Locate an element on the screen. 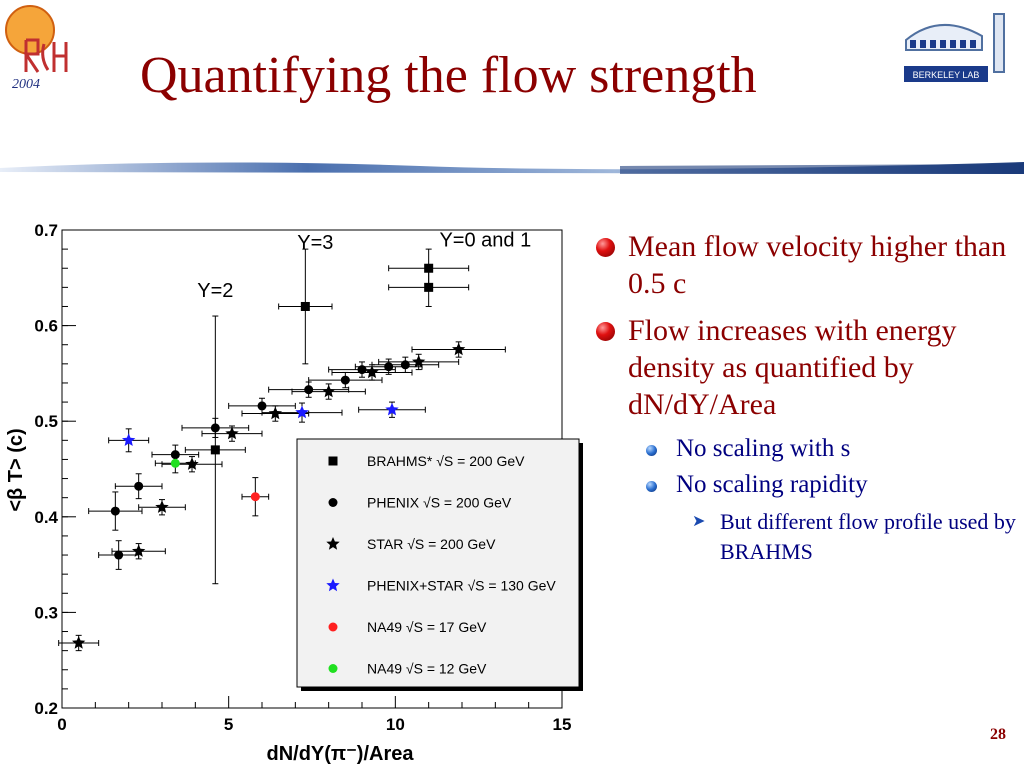  chart-annotation: Y=2 is located at coordinates (215, 291).